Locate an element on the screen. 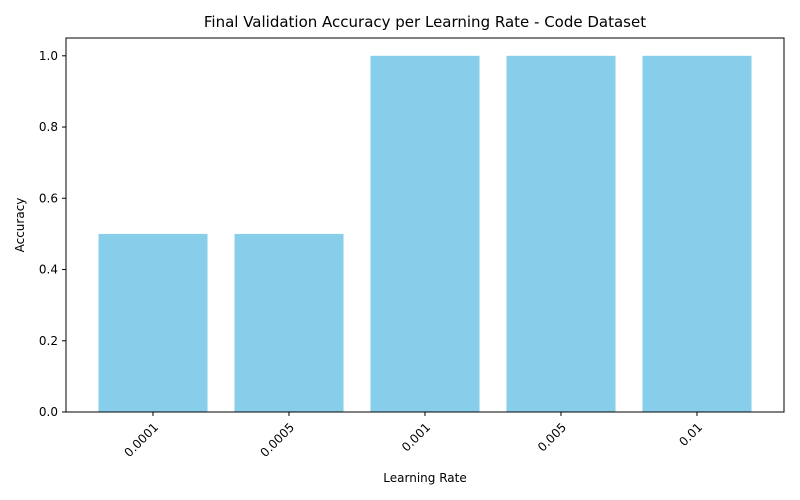 This screenshot has width=800, height=500. x-axis-label: Learning Rate is located at coordinates (424, 478).